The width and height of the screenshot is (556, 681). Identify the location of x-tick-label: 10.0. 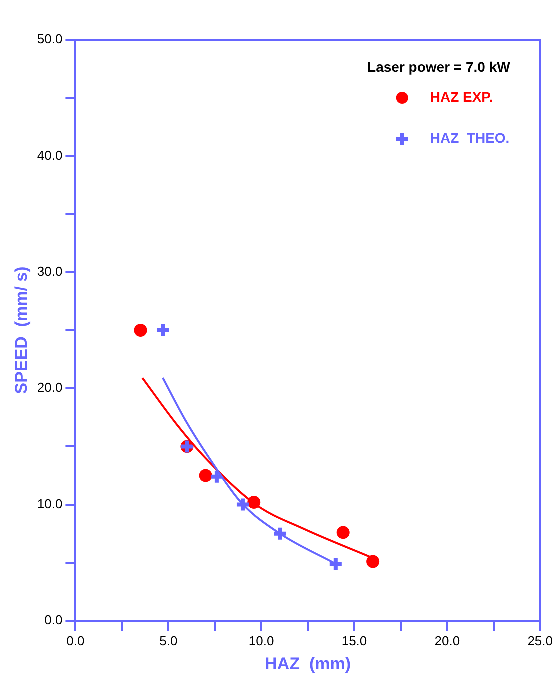
(261, 640).